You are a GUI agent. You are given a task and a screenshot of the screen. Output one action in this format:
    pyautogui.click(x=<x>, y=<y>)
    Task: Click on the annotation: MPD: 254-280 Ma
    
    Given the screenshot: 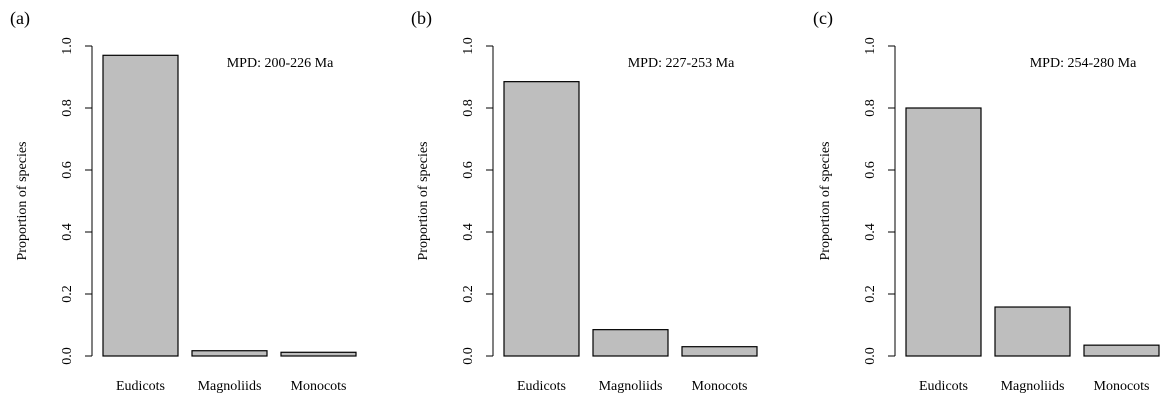 What is the action you would take?
    pyautogui.click(x=1083, y=63)
    